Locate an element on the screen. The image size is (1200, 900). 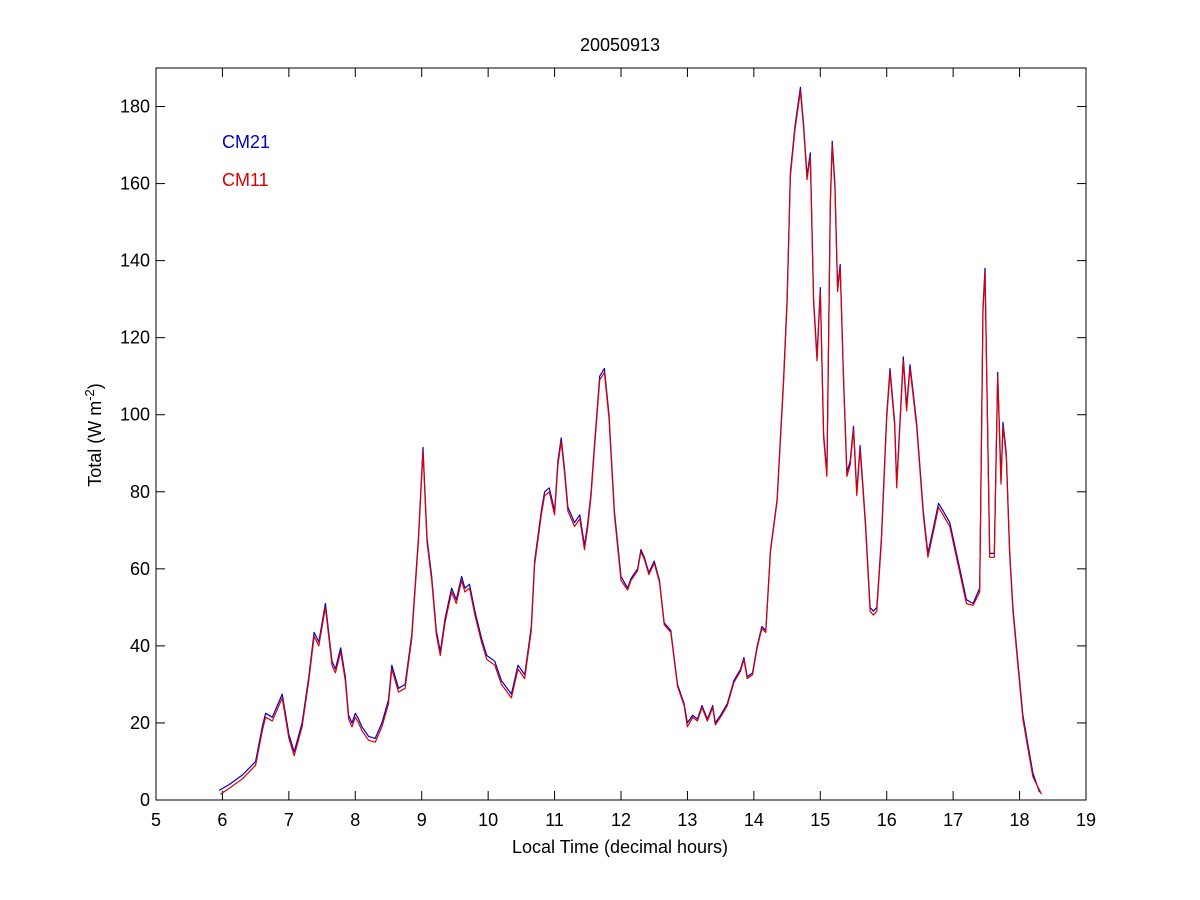
y-tick-label: 100 is located at coordinates (135, 415).